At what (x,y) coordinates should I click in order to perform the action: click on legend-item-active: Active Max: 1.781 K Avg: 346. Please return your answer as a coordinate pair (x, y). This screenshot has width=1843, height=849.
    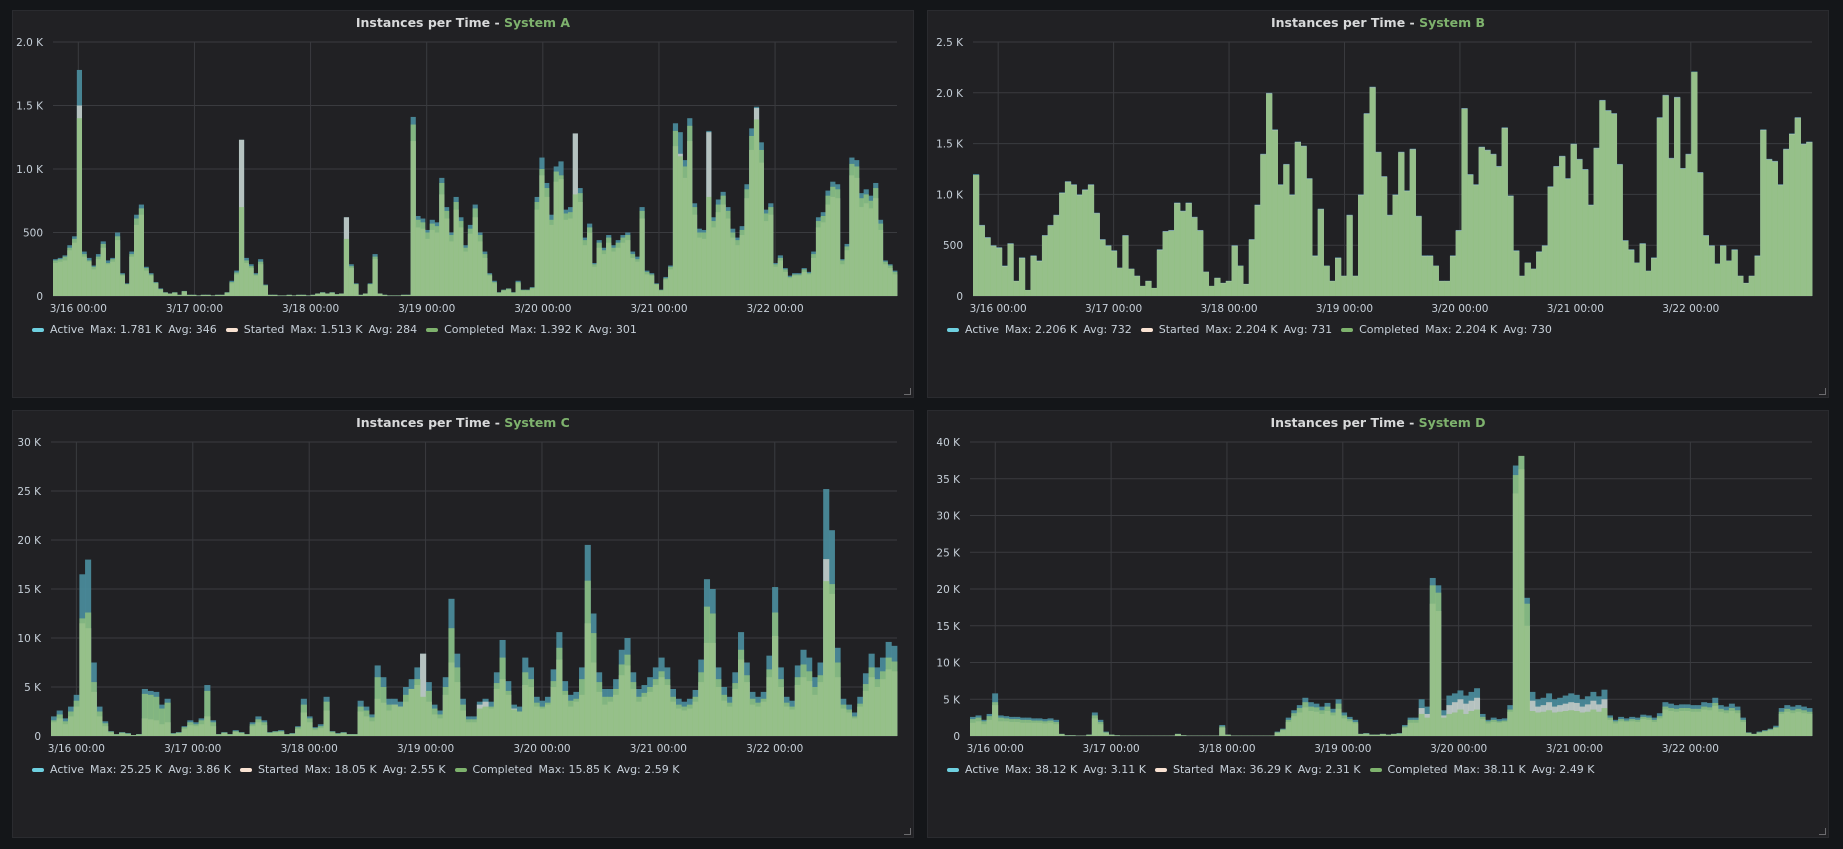
    Looking at the image, I should click on (124, 329).